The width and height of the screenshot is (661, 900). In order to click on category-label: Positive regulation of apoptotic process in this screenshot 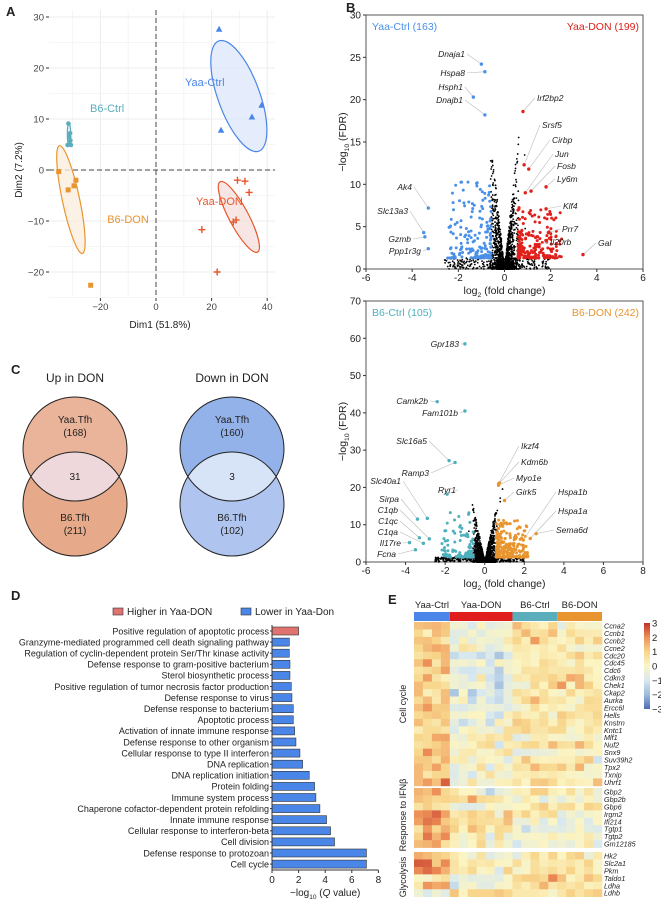, I will do `click(190, 631)`.